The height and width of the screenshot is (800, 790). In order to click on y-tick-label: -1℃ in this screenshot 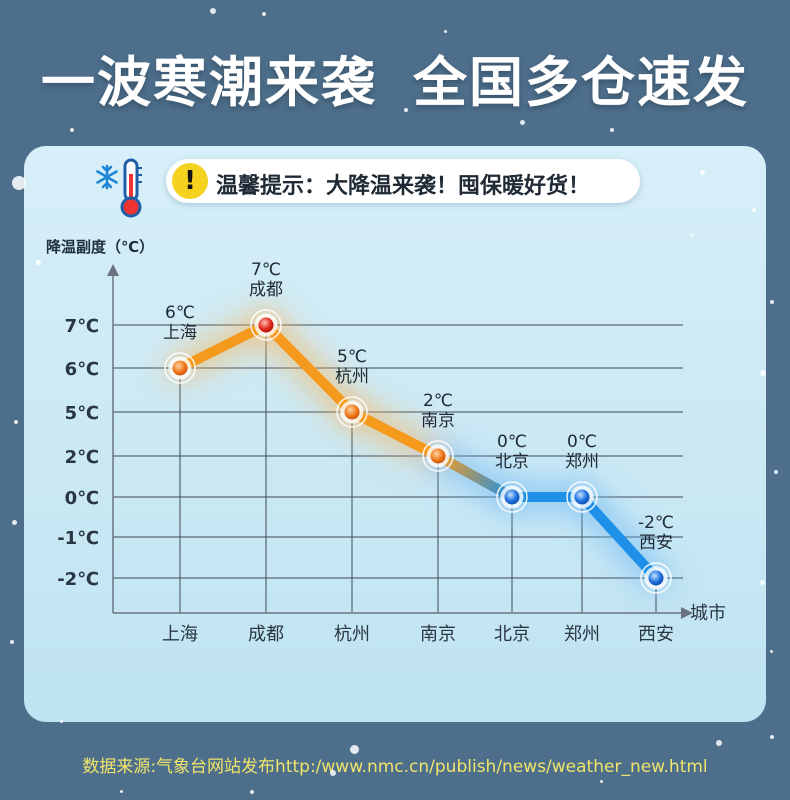, I will do `click(78, 538)`.